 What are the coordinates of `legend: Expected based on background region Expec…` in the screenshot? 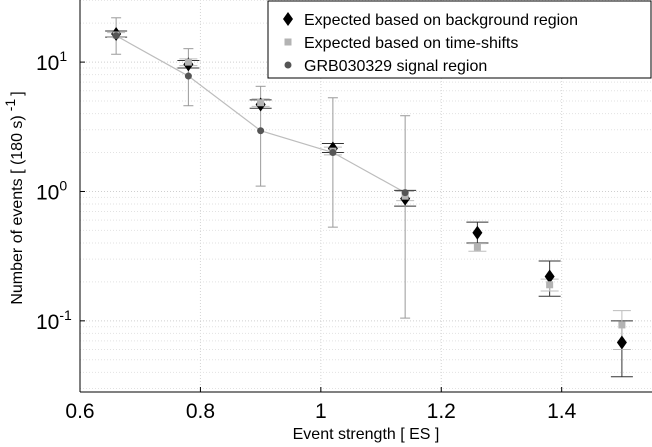 It's located at (459, 39).